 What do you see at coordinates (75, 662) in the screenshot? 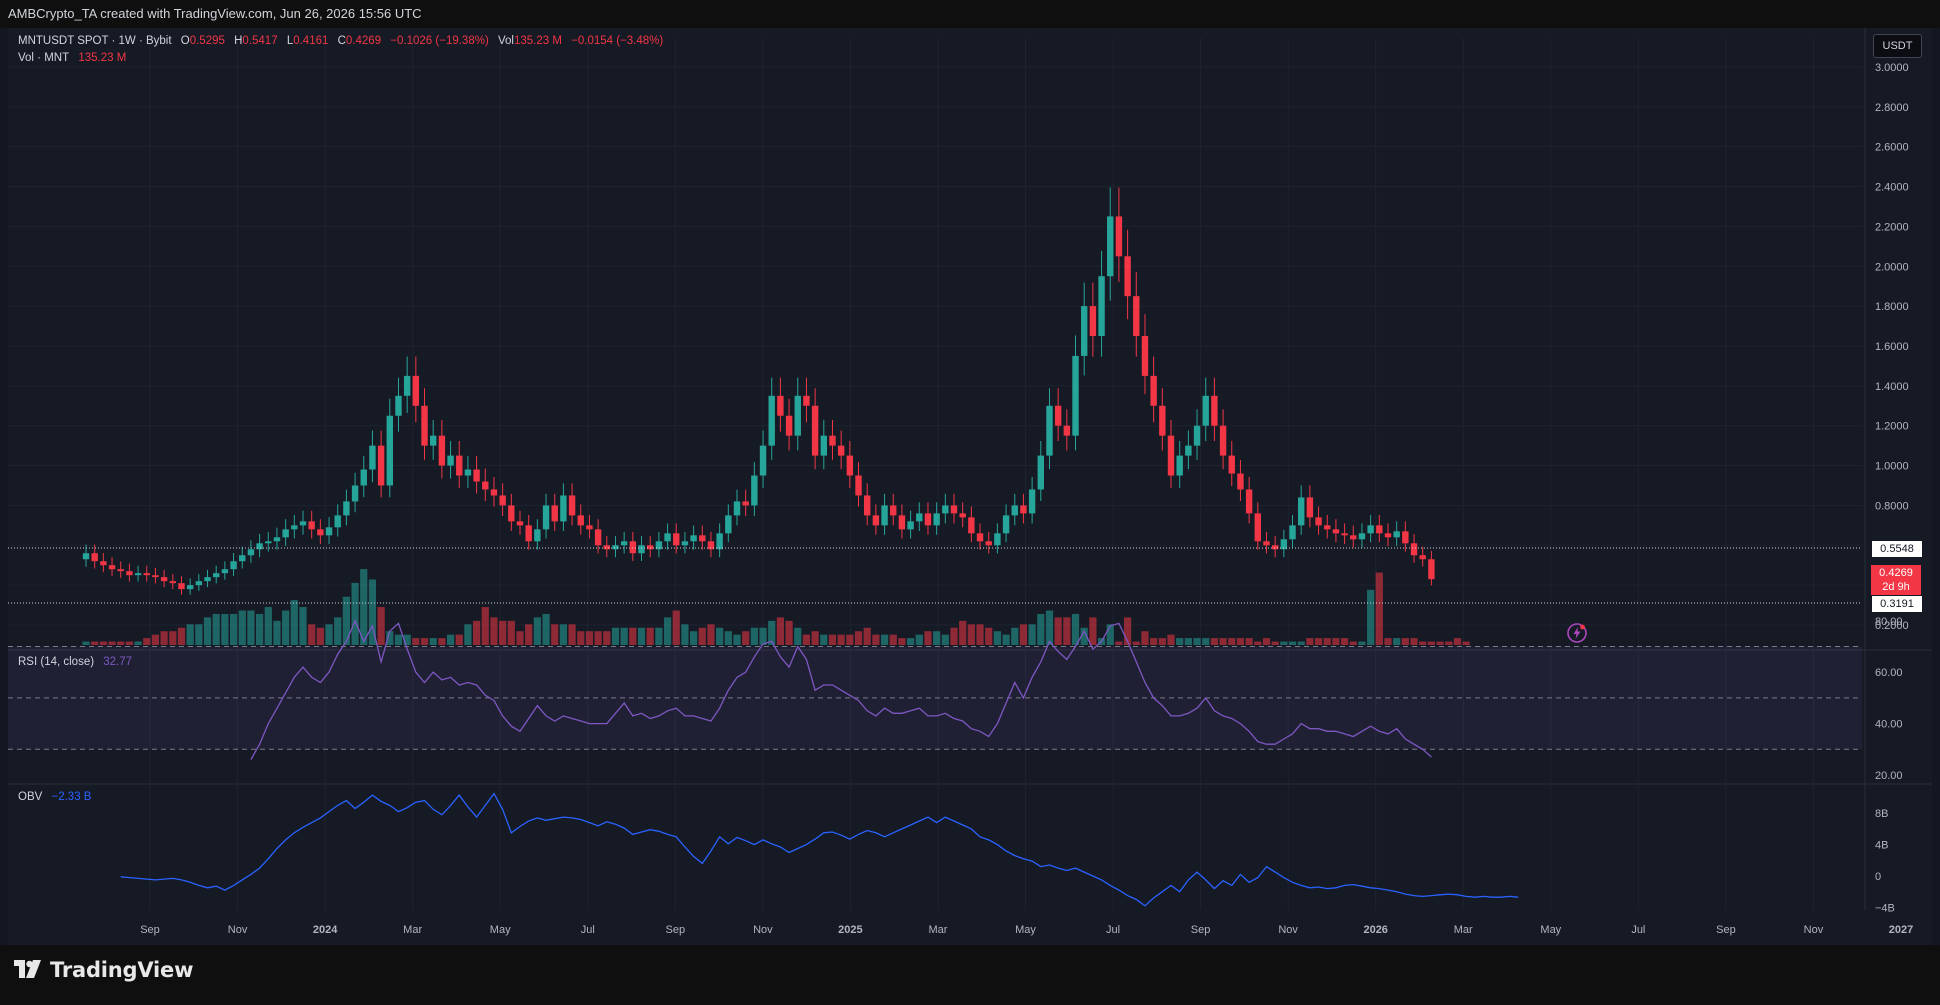
I see `rsi-legend: RSI (14, close) 32.77` at bounding box center [75, 662].